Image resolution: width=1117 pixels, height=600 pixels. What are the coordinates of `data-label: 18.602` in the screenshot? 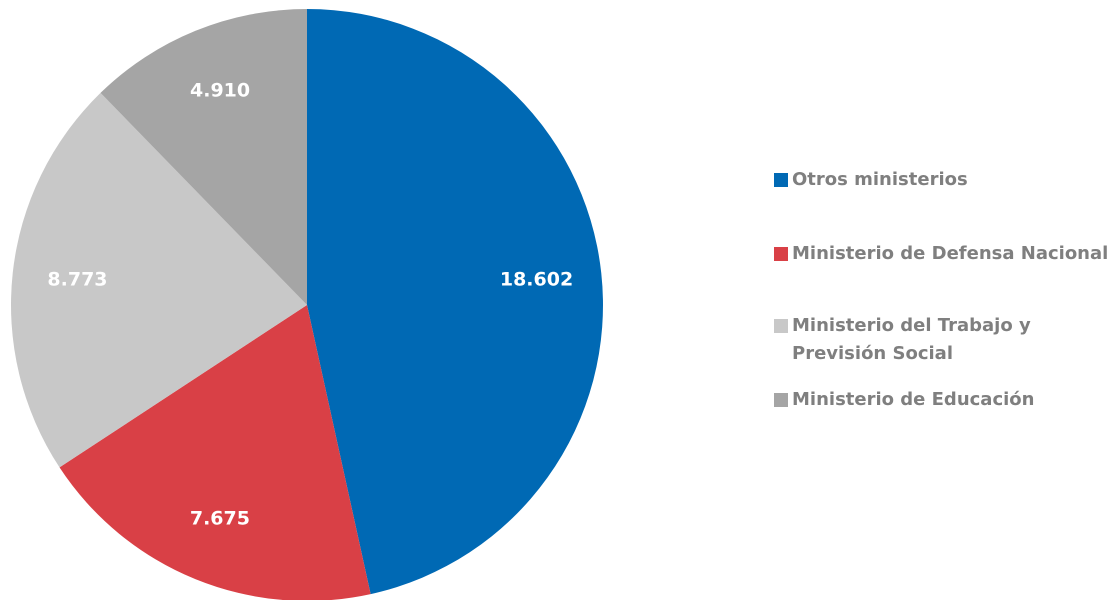 It's located at (536, 280).